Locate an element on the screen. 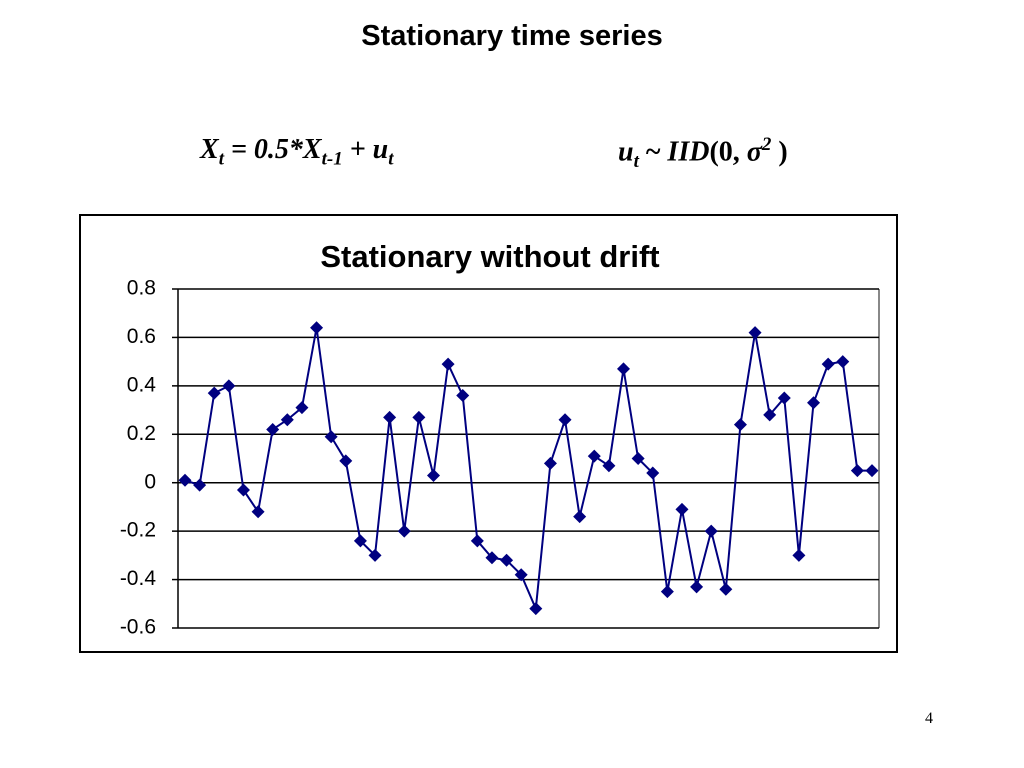  eq-text: u is located at coordinates (626, 152).